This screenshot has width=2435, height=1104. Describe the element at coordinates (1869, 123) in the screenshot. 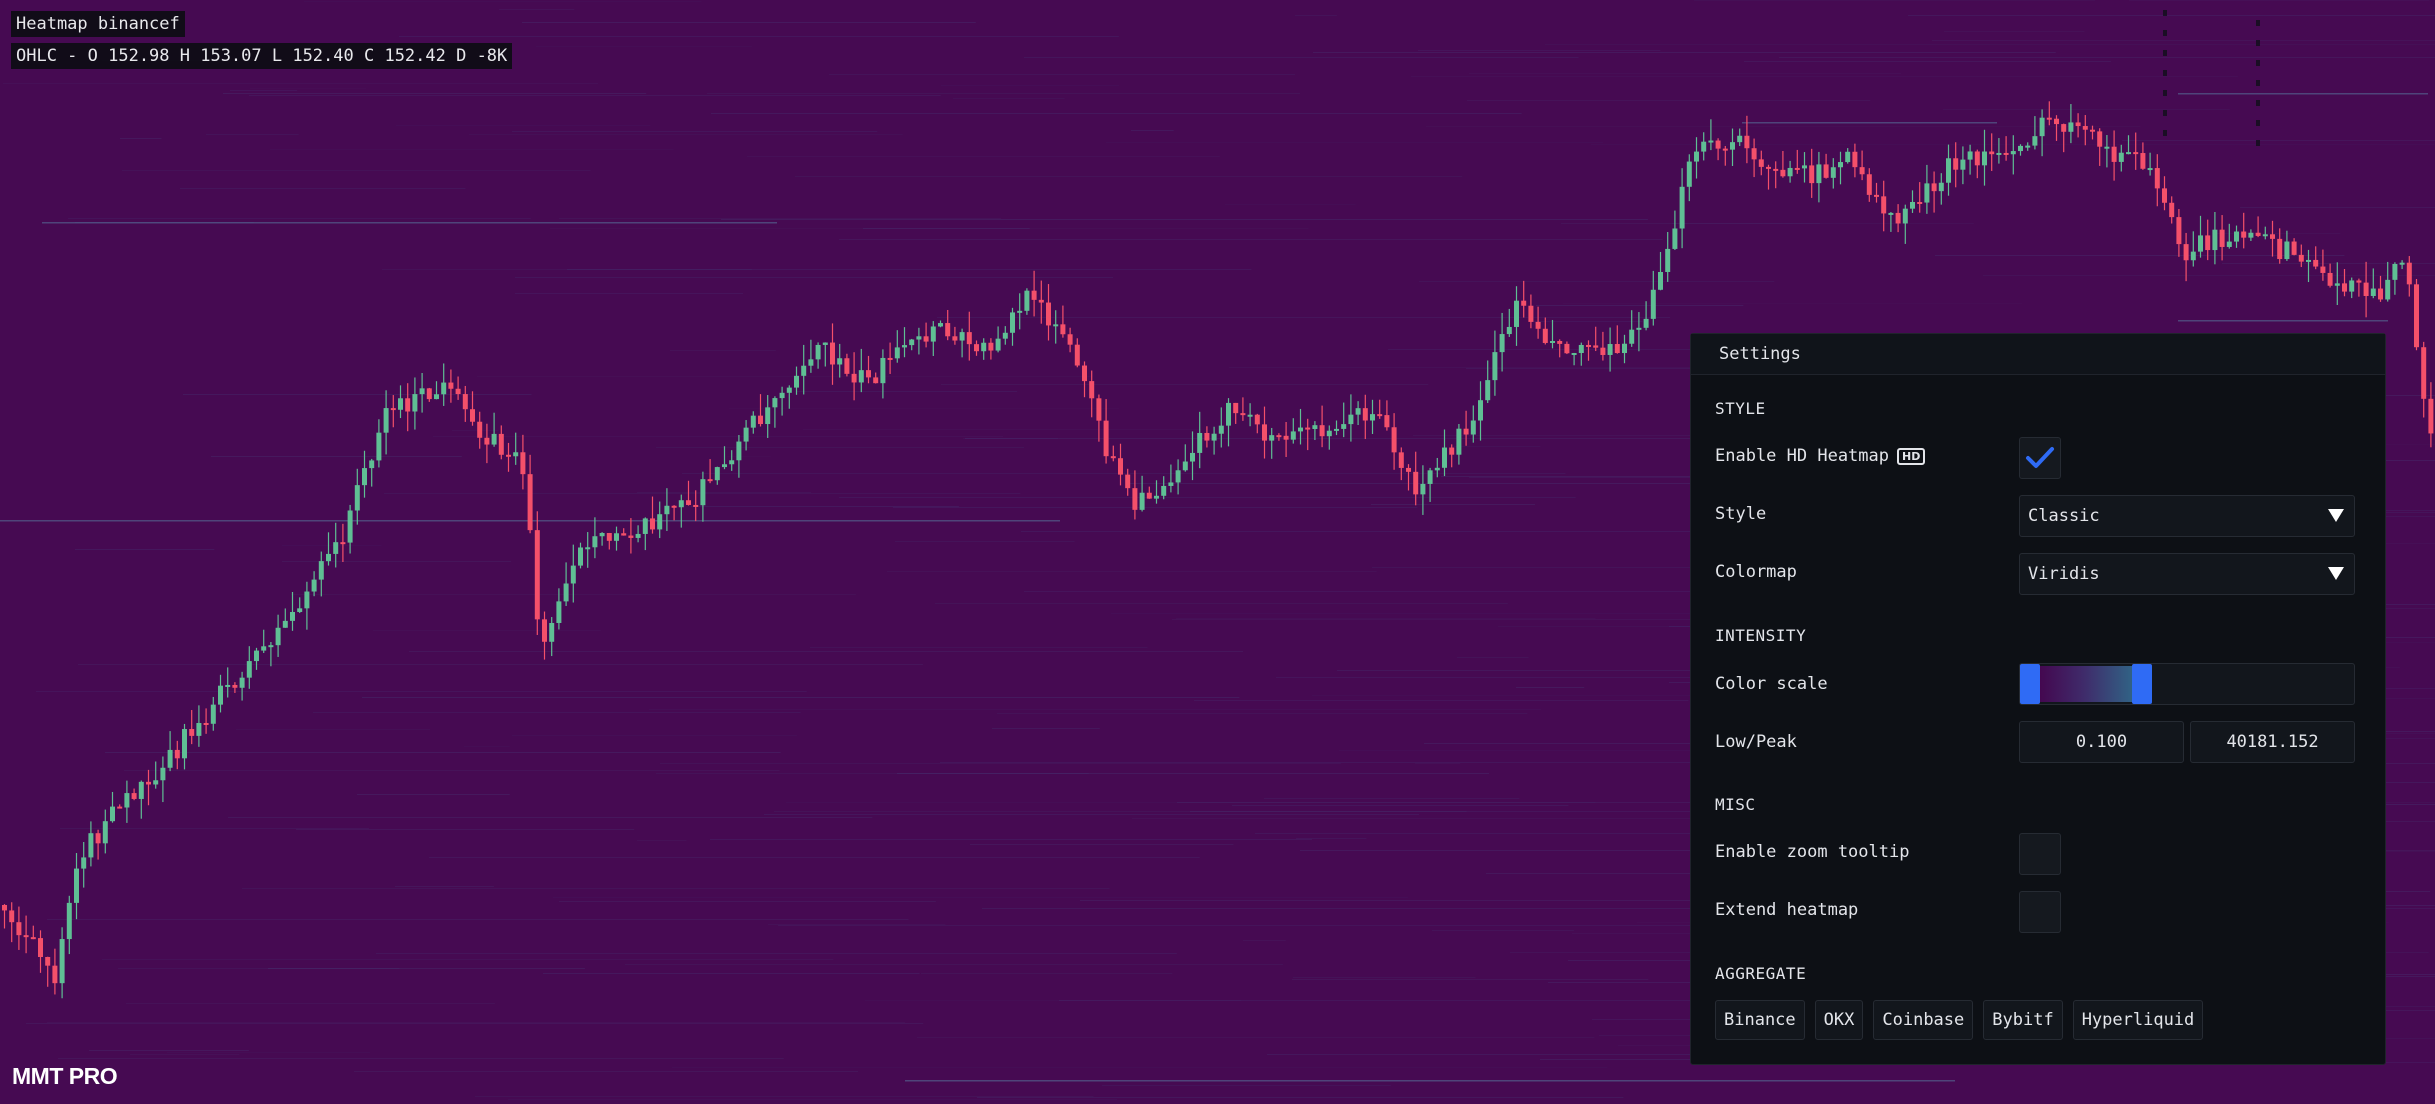

I see `heatmap-level-line` at that location.